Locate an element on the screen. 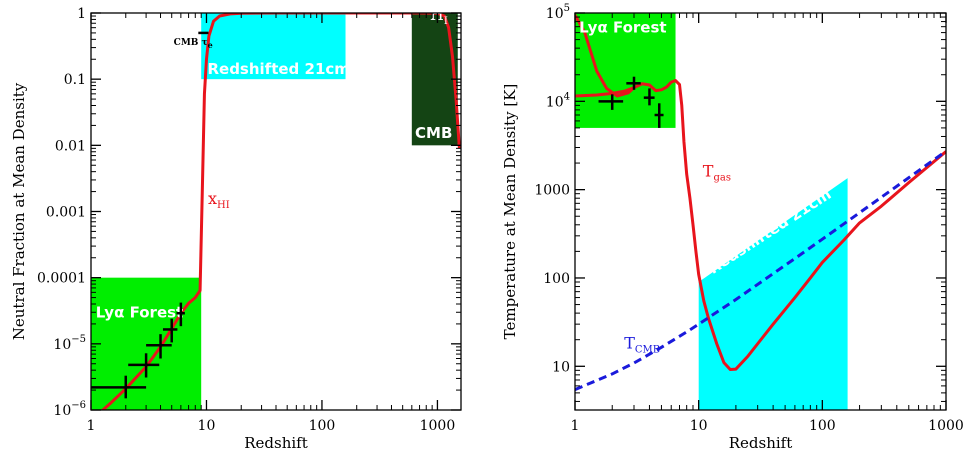  curve-label-h-i: HI is located at coordinates (439, 16).